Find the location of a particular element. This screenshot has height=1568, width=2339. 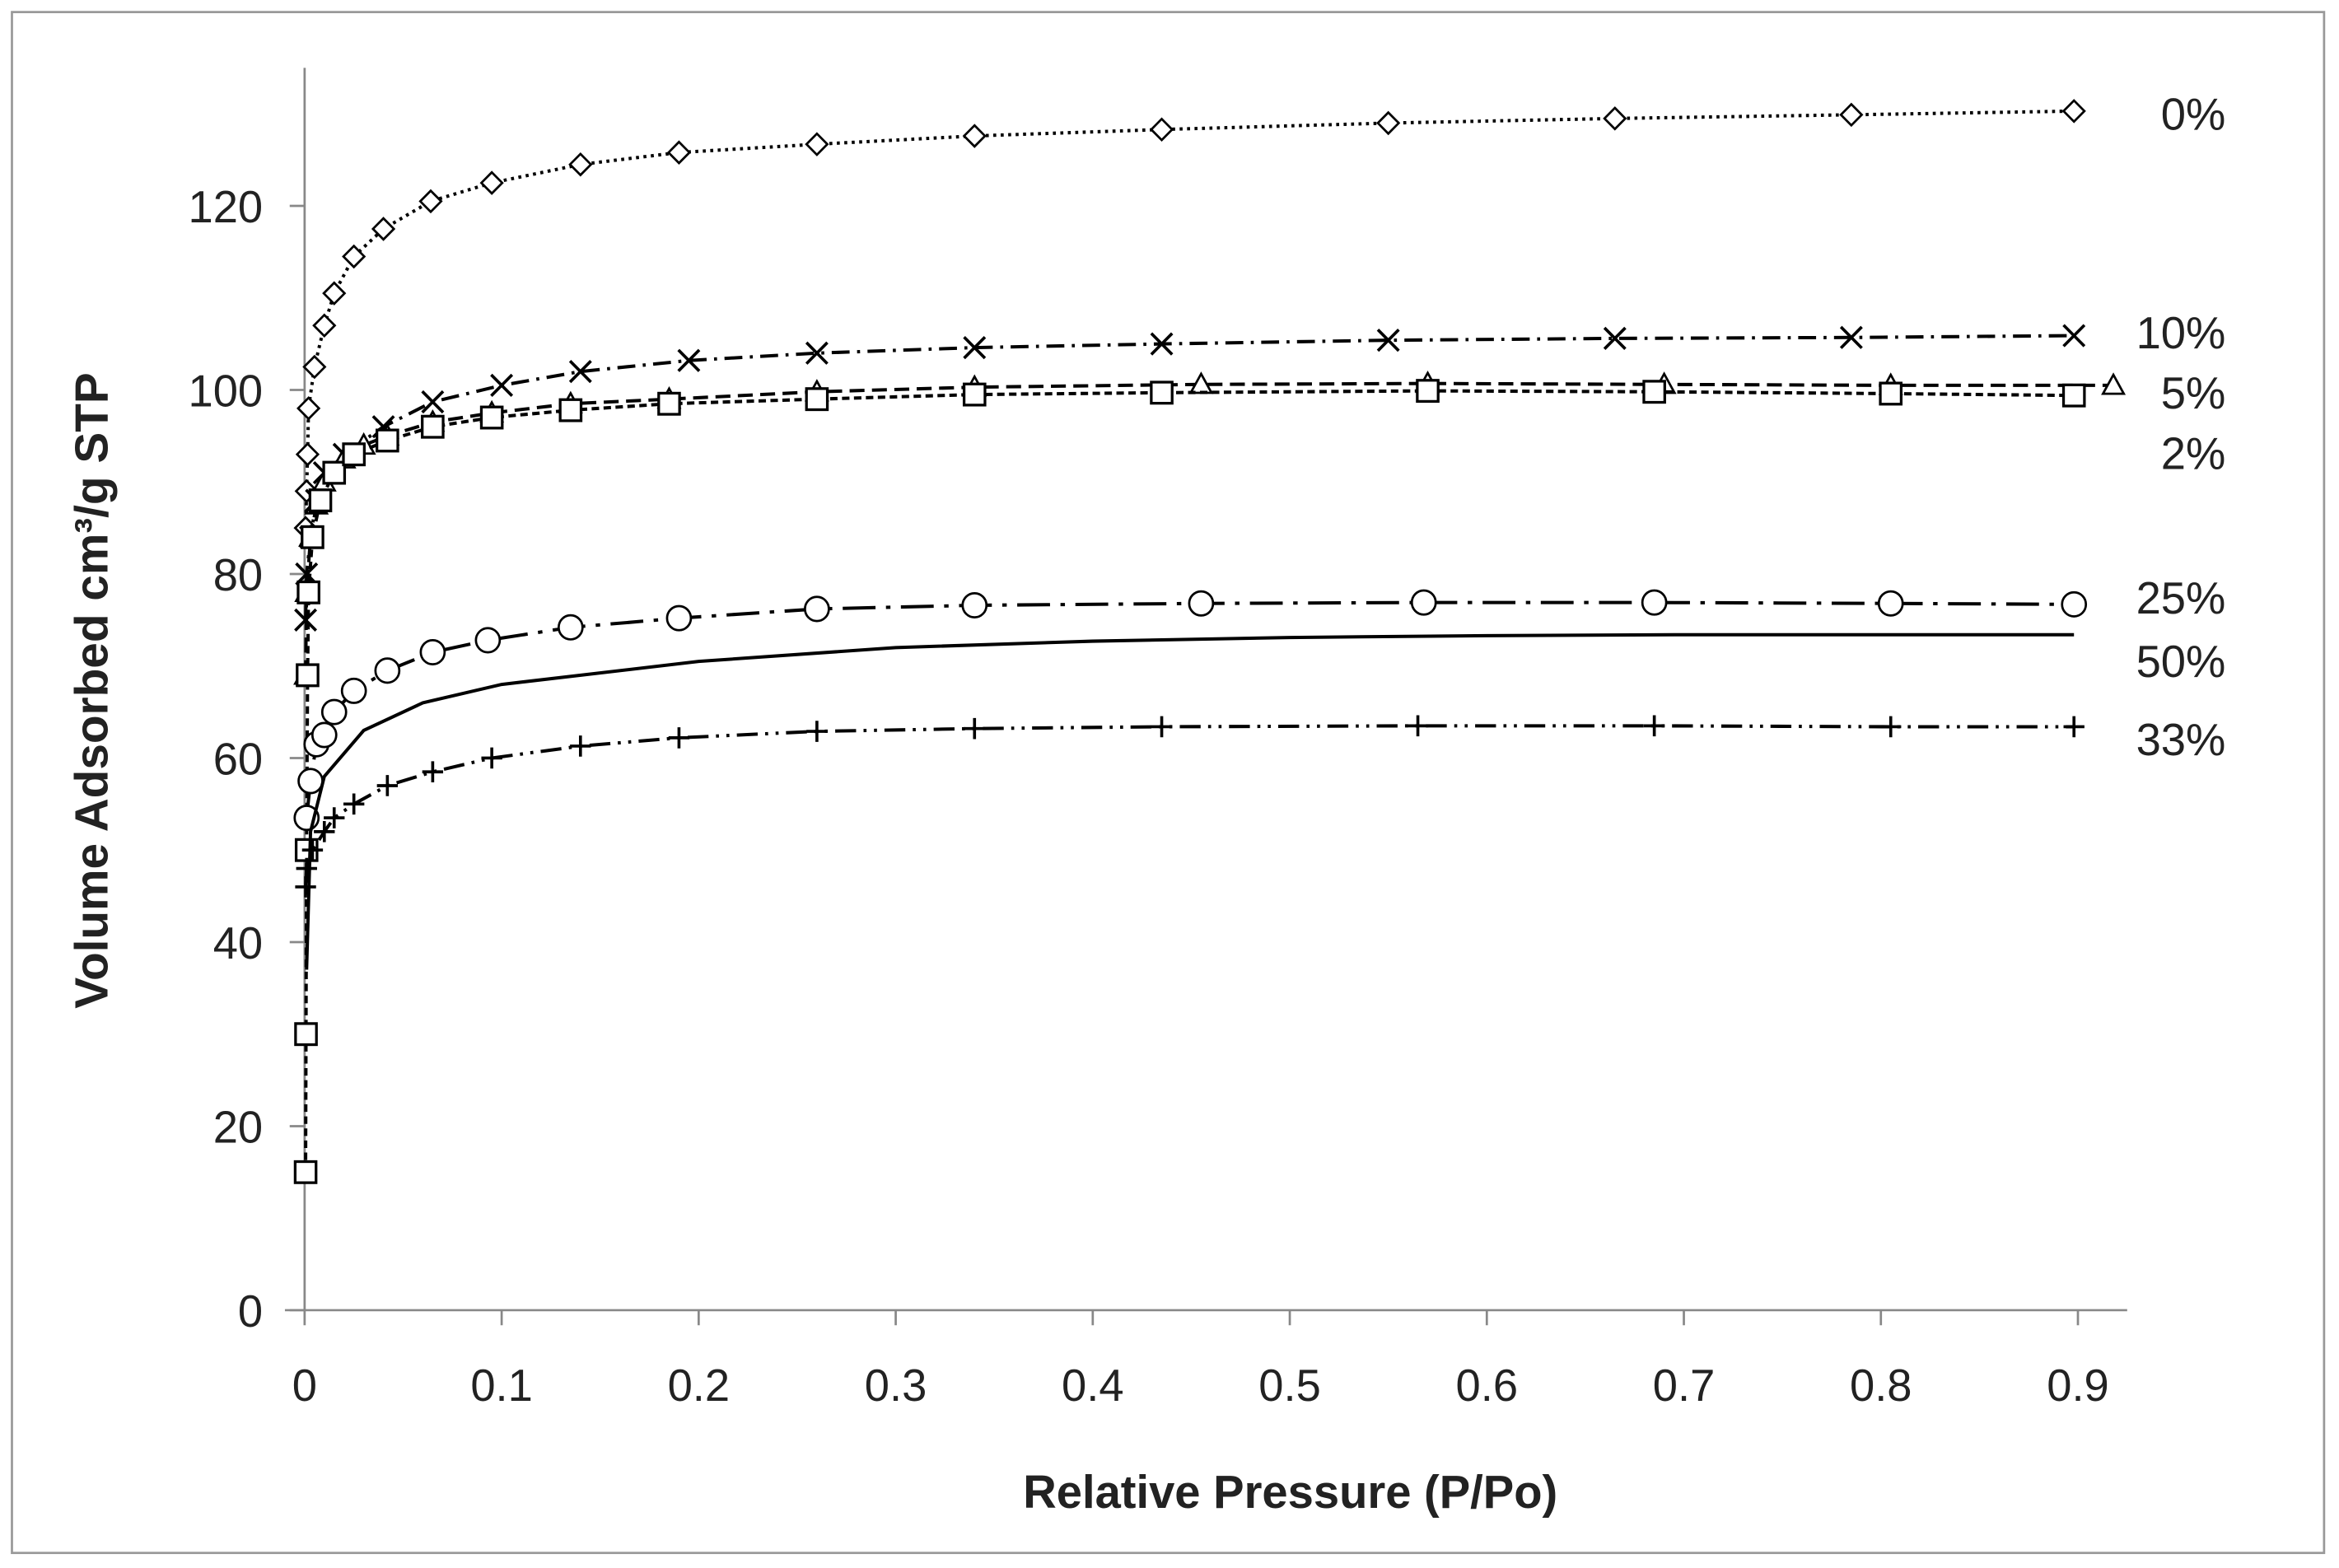

x-tick-label: 0.2 is located at coordinates (699, 1385).